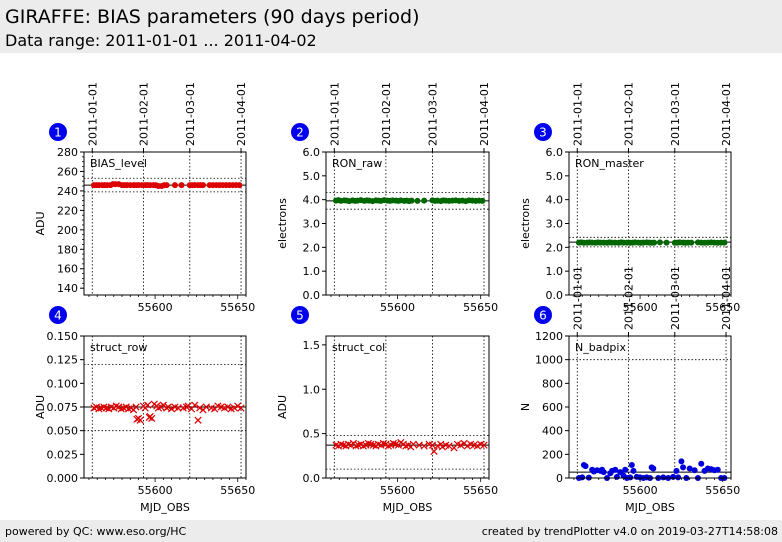 The height and width of the screenshot is (542, 782). What do you see at coordinates (67, 171) in the screenshot?
I see `y-tick-label: 260` at bounding box center [67, 171].